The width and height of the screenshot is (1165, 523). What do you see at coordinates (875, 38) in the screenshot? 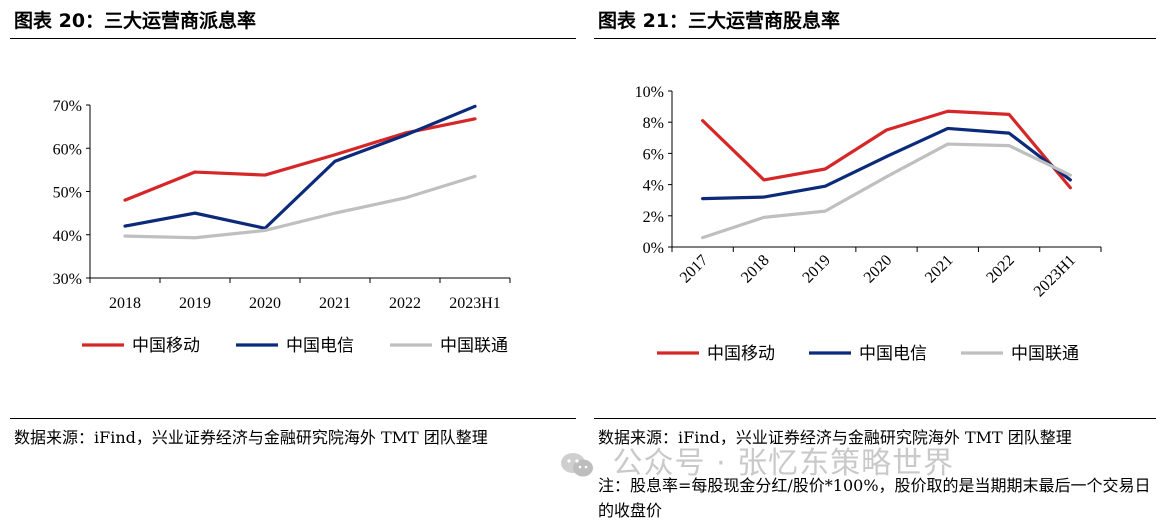
I see `right-title-rule` at bounding box center [875, 38].